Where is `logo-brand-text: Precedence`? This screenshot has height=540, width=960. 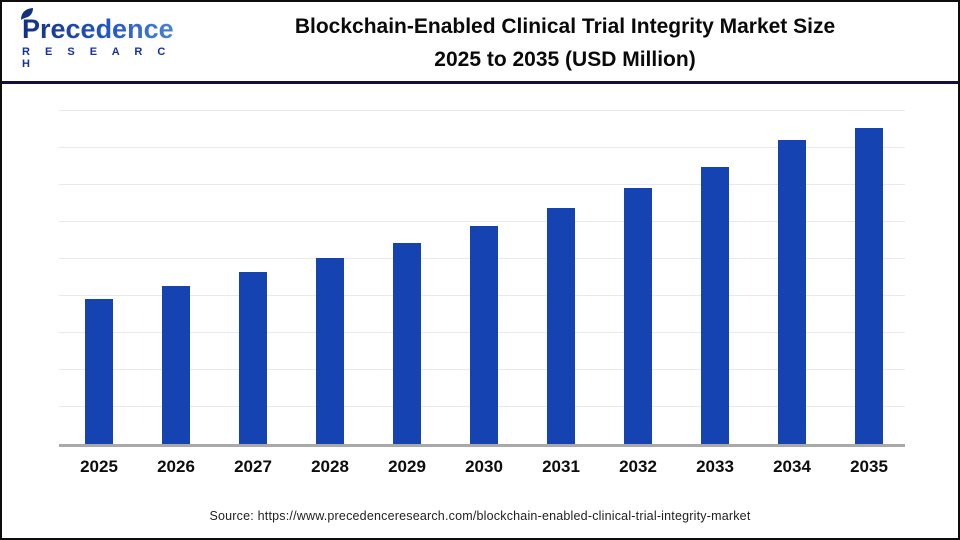 logo-brand-text: Precedence is located at coordinates (101, 26).